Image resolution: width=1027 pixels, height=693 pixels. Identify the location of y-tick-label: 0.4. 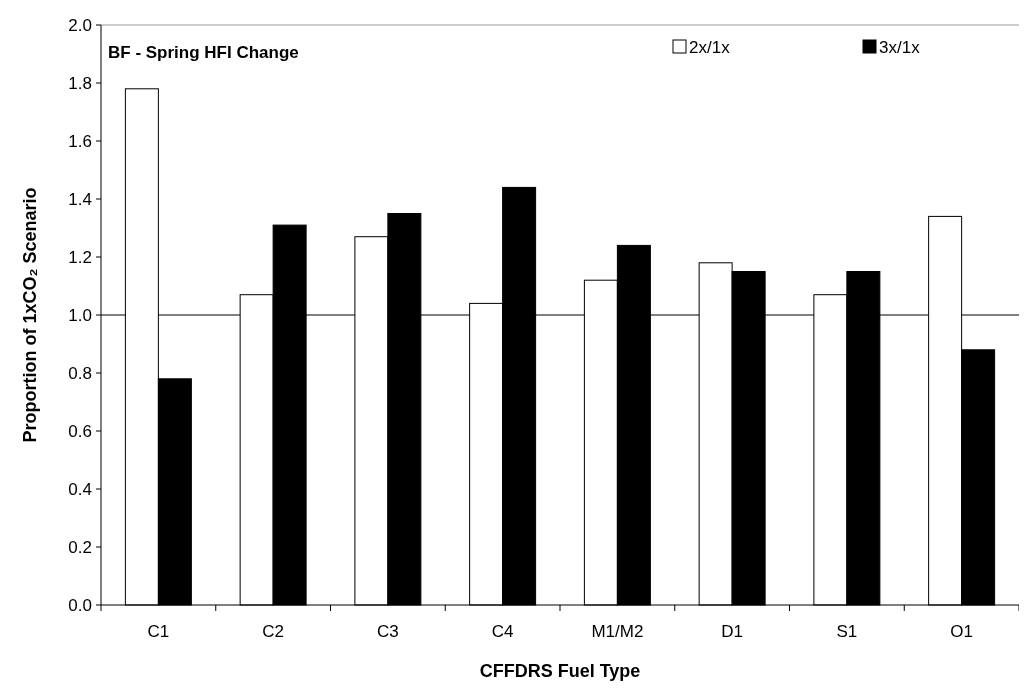
(80, 489).